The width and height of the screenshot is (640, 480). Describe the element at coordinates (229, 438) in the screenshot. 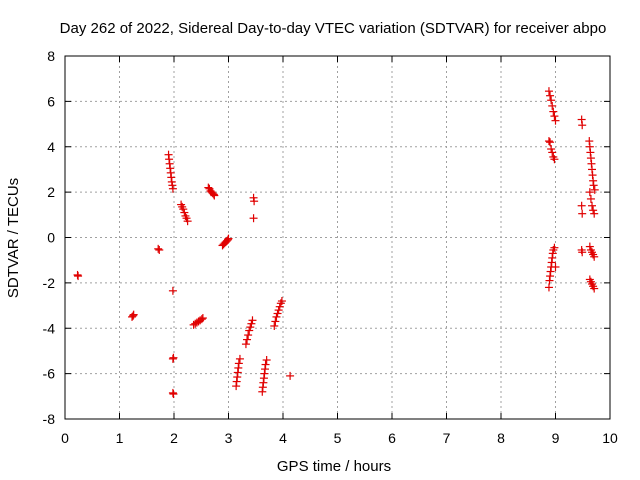

I see `x-tick-label: 3` at that location.